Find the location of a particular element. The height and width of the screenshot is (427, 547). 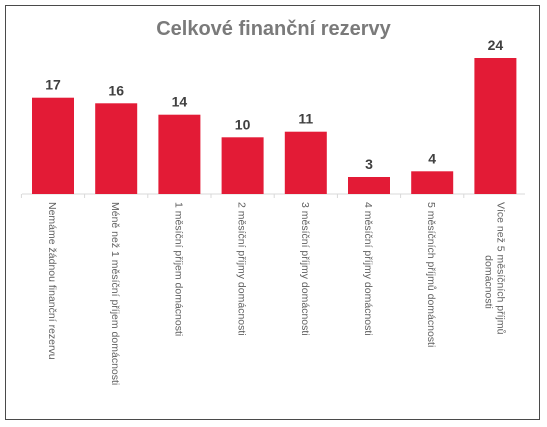

data-label: 24 is located at coordinates (496, 45).